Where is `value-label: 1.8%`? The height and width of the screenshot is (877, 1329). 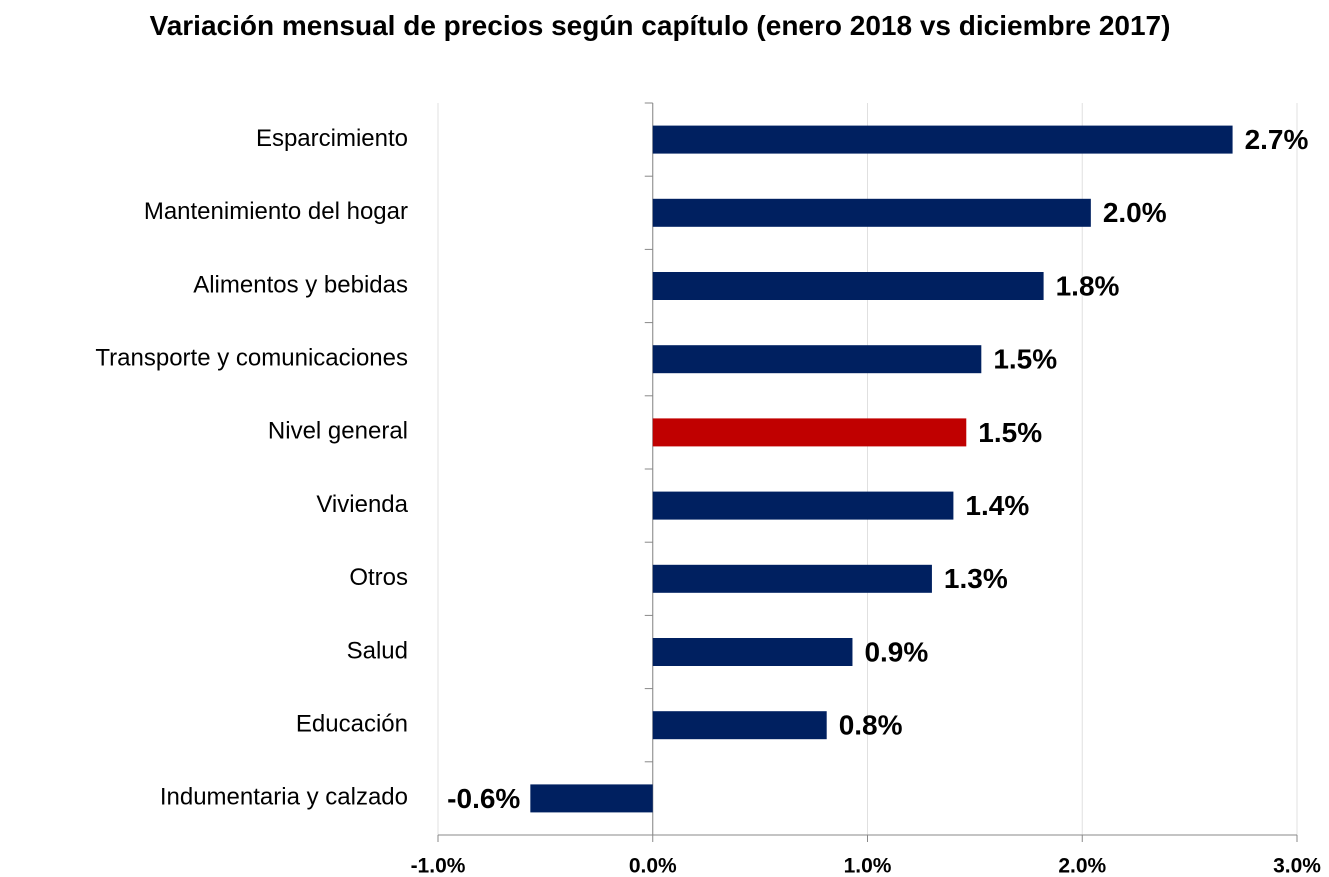
value-label: 1.8% is located at coordinates (1088, 285).